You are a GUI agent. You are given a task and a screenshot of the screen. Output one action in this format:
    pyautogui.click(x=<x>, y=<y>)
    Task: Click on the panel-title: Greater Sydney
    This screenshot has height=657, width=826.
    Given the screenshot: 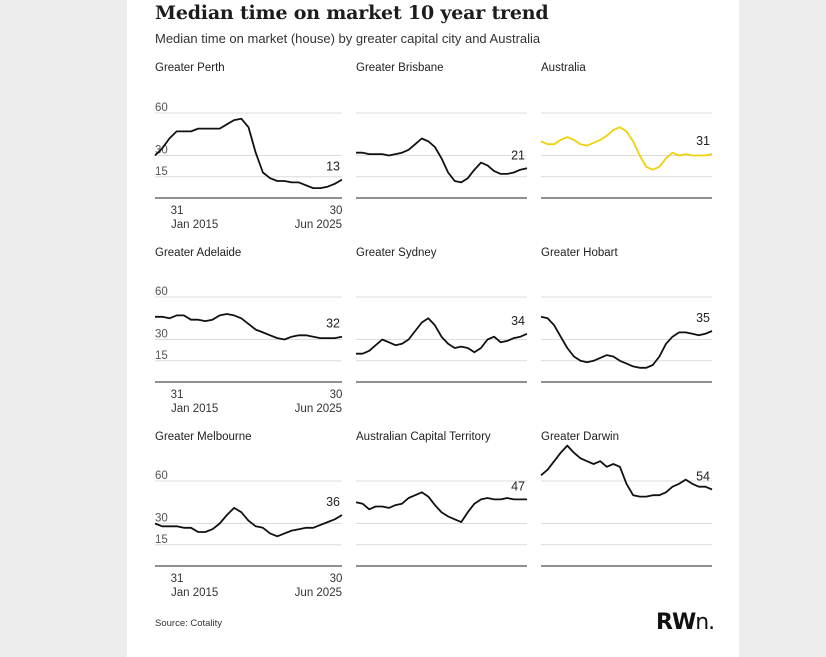 What is the action you would take?
    pyautogui.click(x=396, y=253)
    